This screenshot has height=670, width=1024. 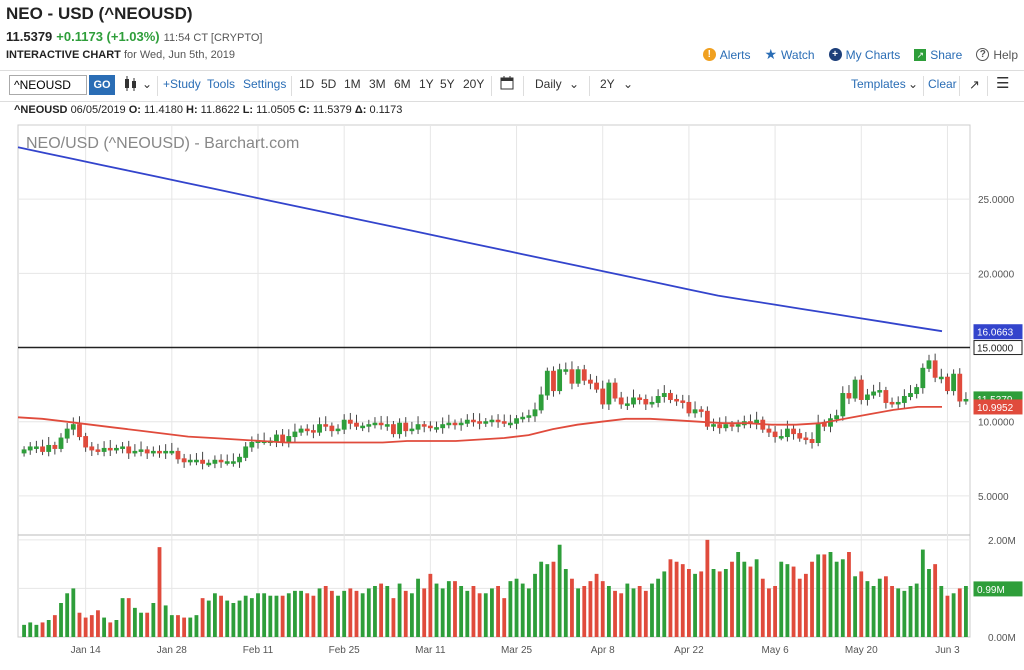 What do you see at coordinates (991, 590) in the screenshot?
I see `price-tag: 0.99M` at bounding box center [991, 590].